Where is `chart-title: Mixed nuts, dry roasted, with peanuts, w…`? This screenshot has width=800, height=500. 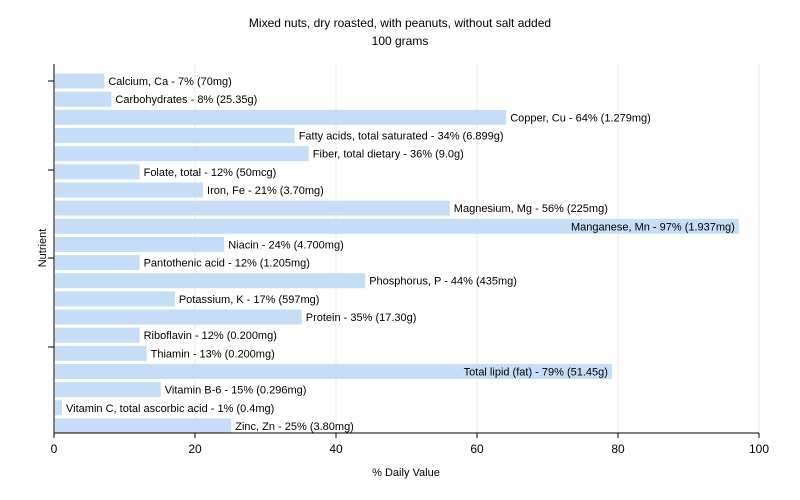
chart-title: Mixed nuts, dry roasted, with peanuts, w… is located at coordinates (400, 23).